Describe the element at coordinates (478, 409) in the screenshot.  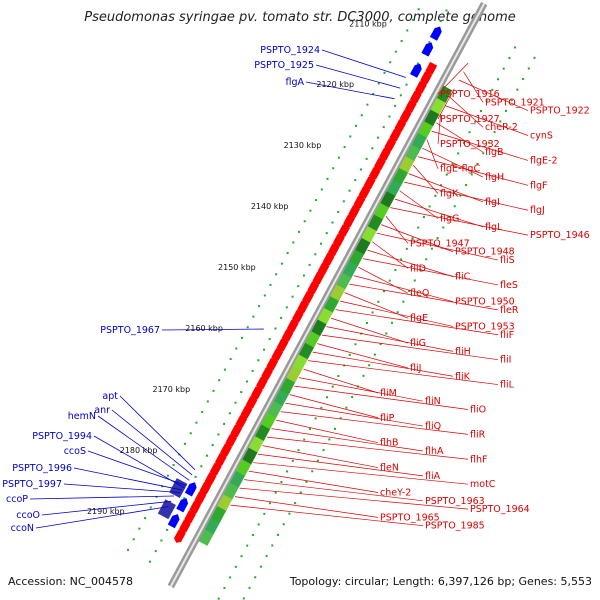
I see `gene-label-red: fliO` at that location.